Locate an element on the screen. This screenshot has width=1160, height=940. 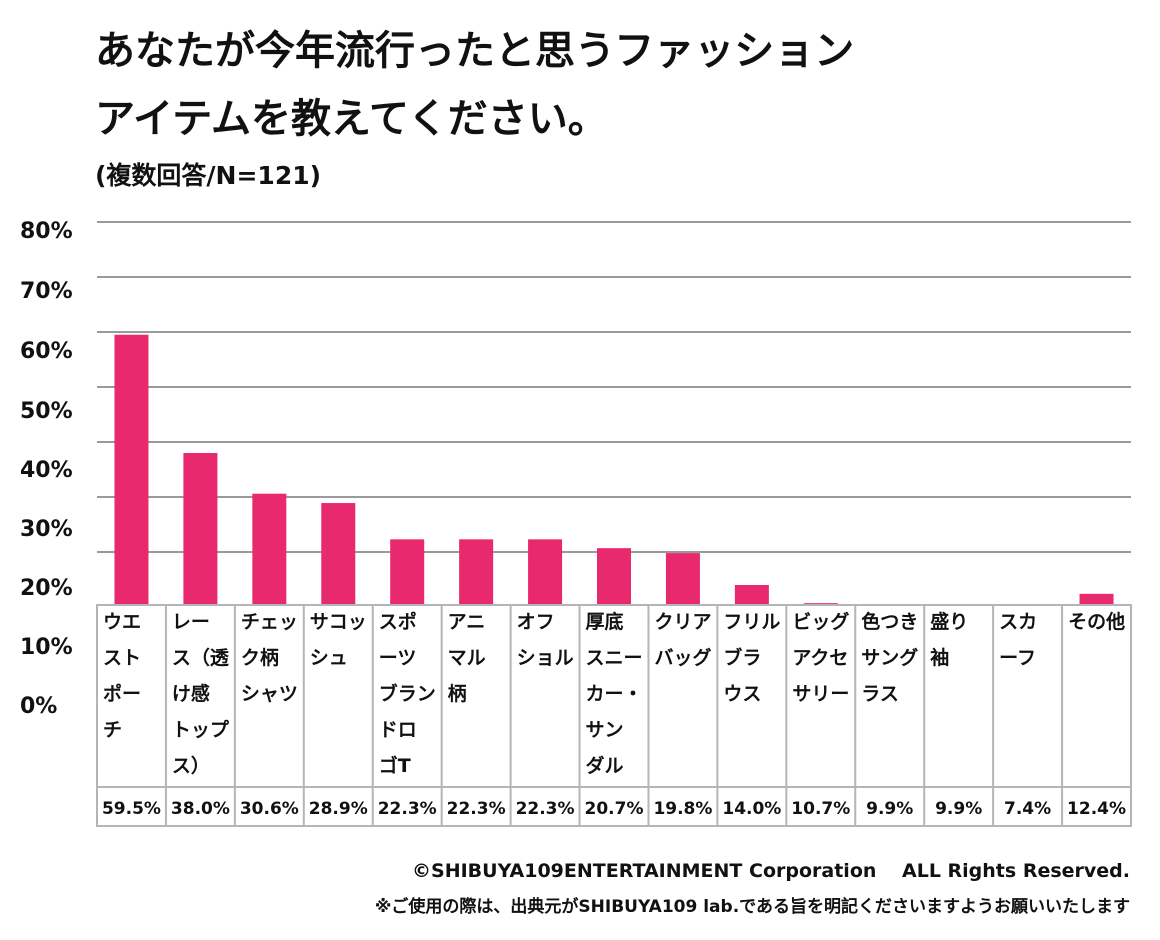
y-tick-label: 0% is located at coordinates (38, 706).